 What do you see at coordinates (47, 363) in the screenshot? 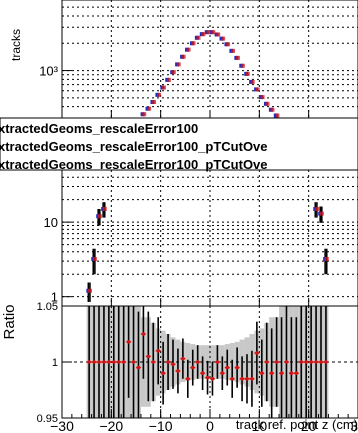
I see `ratio-y-tick-labels: 0.95 1 1.05` at bounding box center [47, 363].